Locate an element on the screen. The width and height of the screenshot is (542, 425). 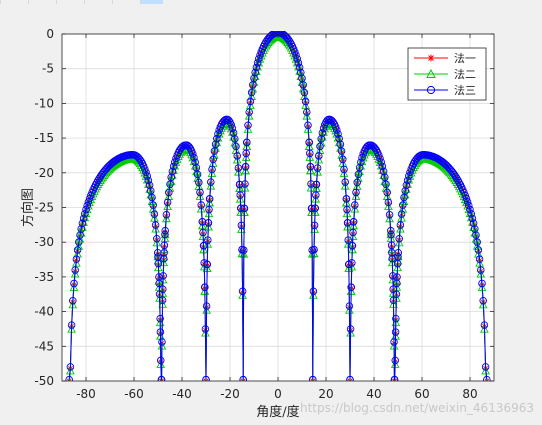
x-tick-label: 20 is located at coordinates (325, 394).